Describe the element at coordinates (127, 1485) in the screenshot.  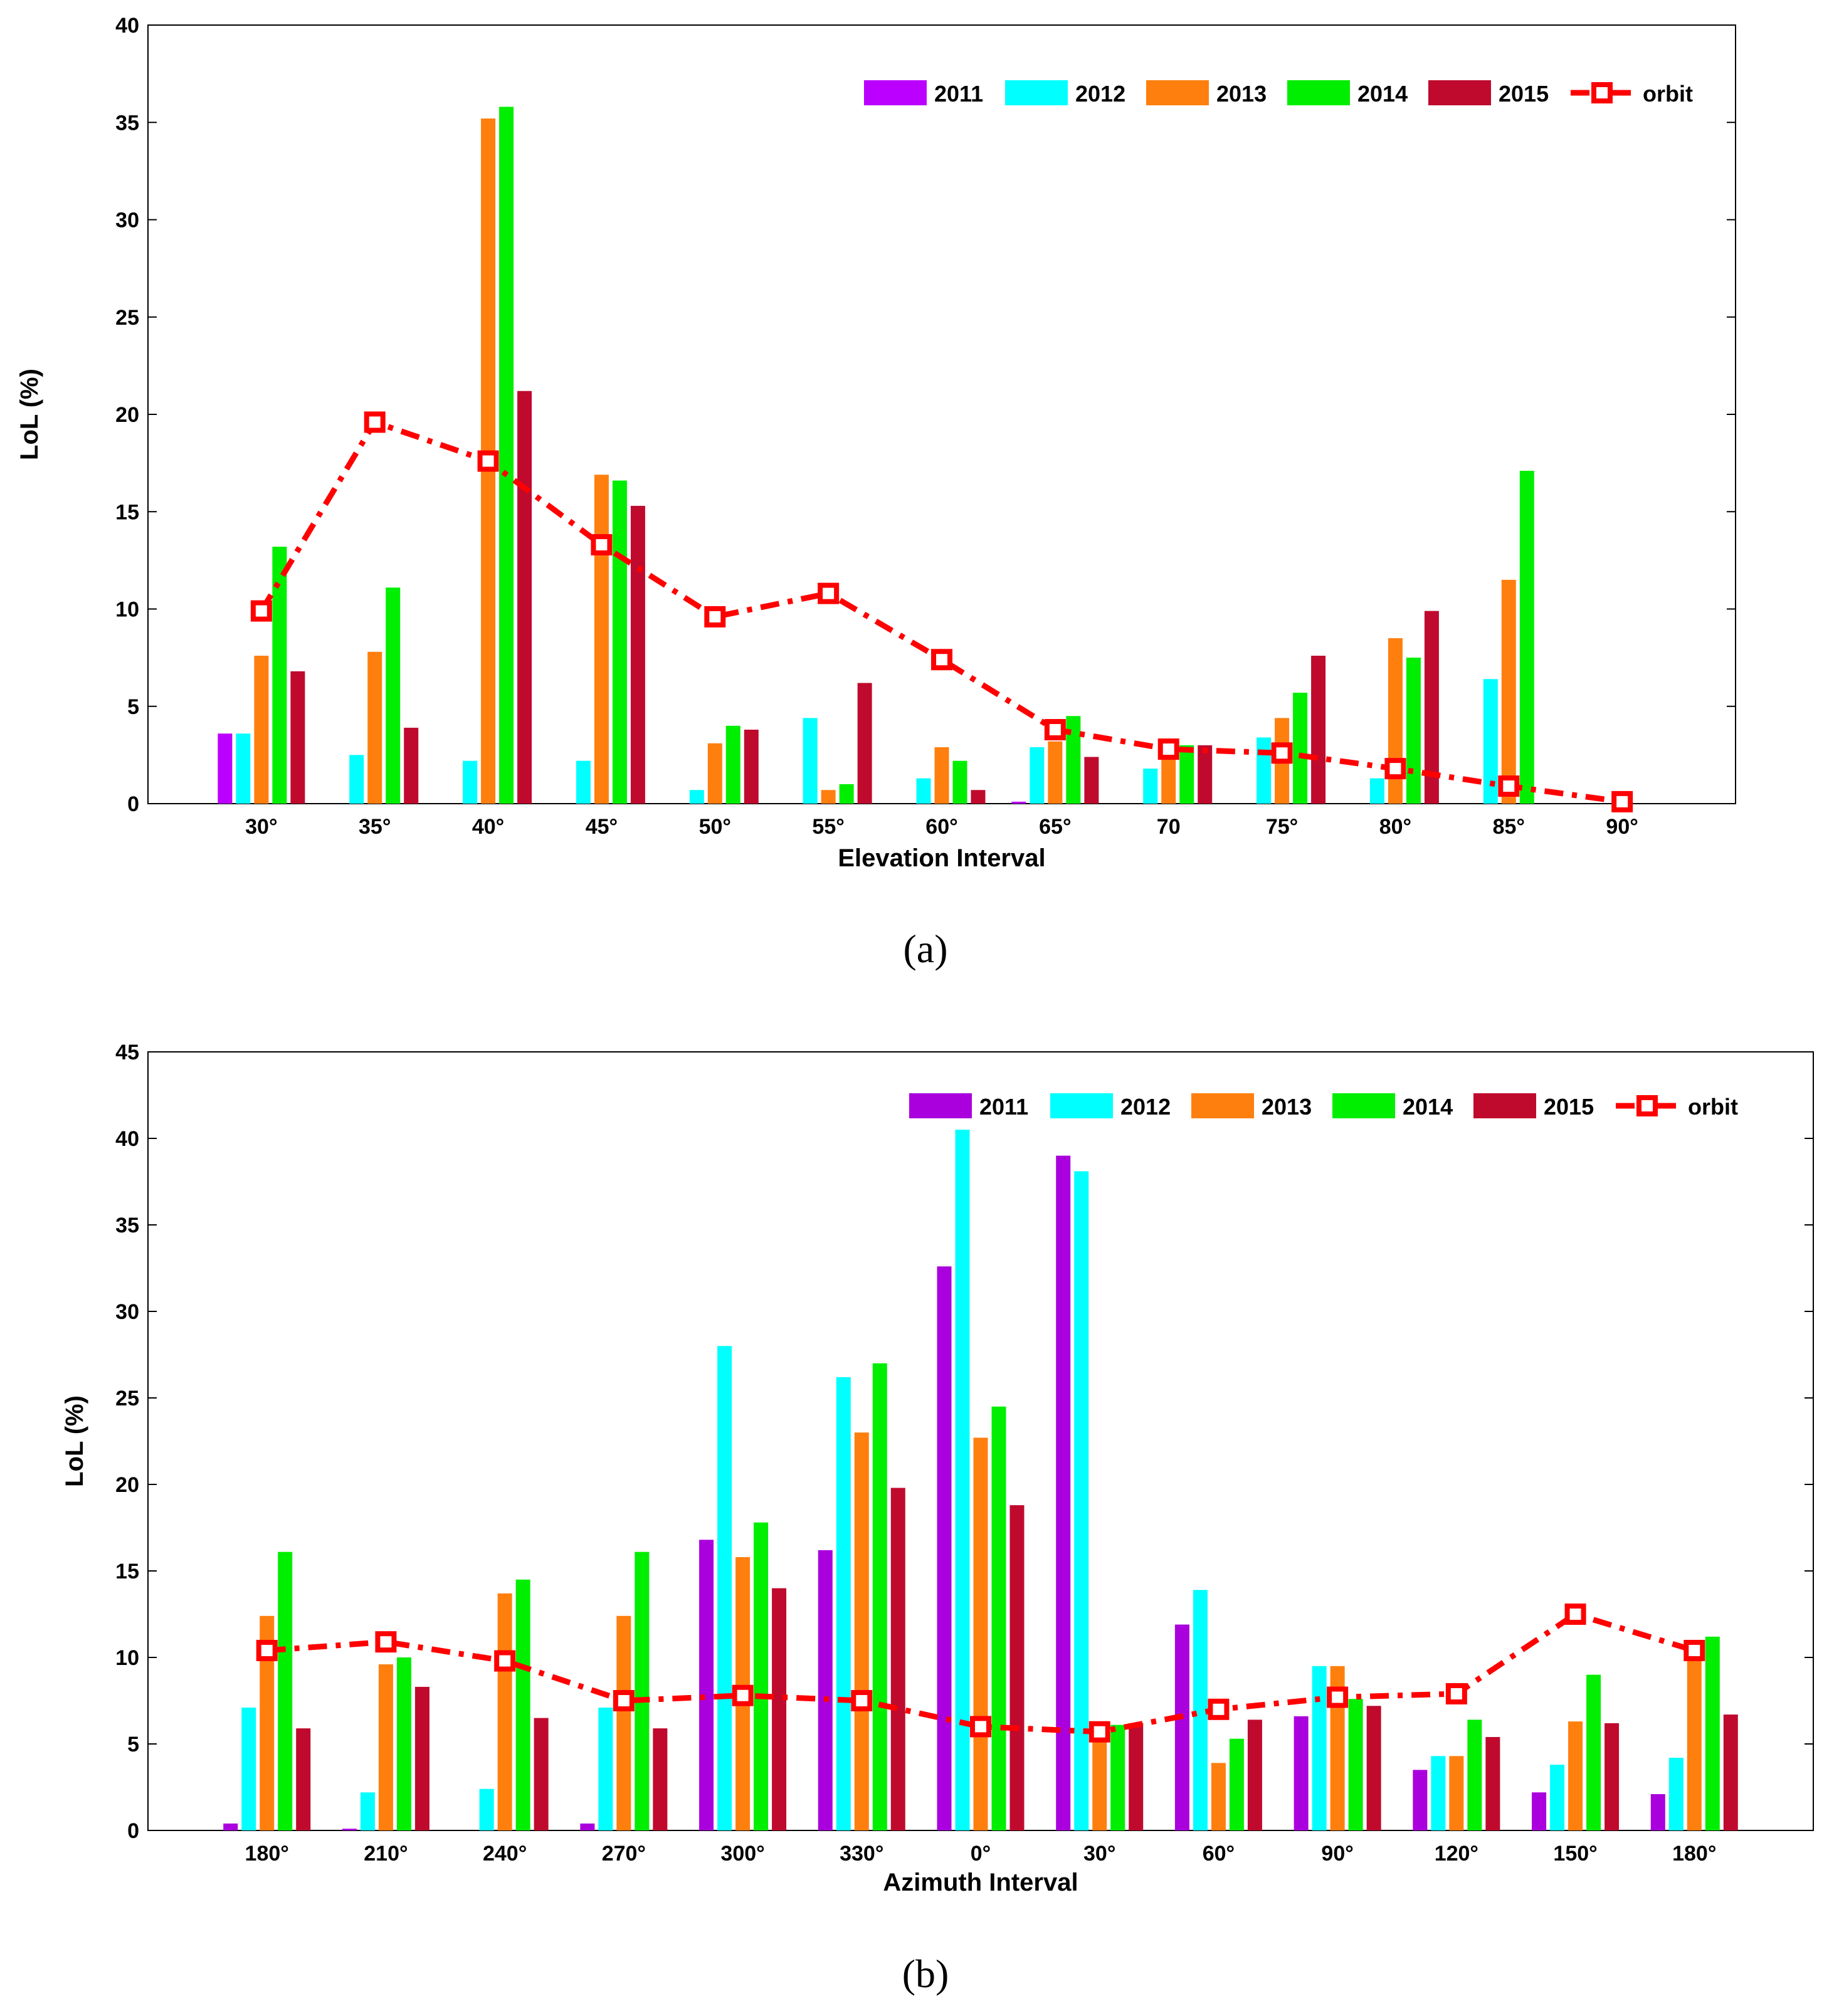
I see `y-tick-label: 20` at that location.